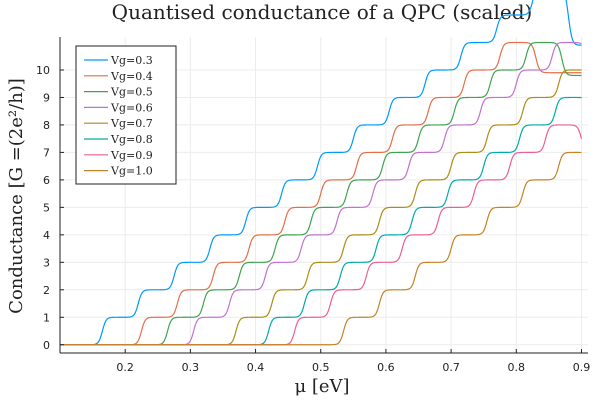 This screenshot has height=400, width=600. Describe the element at coordinates (43, 70) in the screenshot. I see `y-tick-label: 10` at that location.